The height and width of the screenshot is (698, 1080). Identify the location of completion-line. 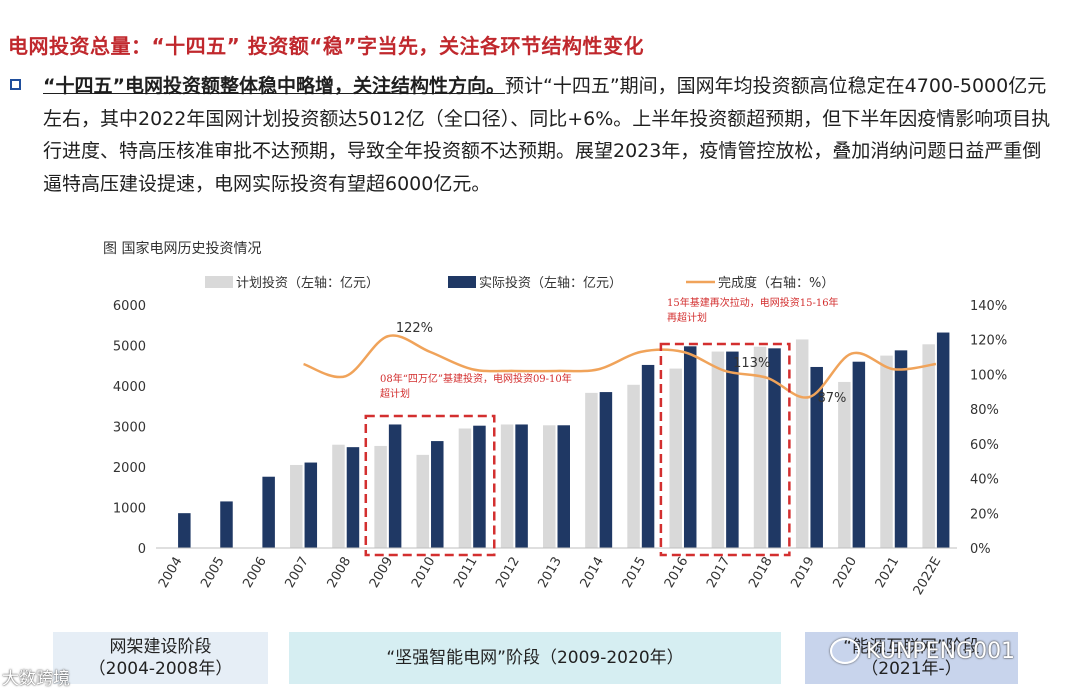
(620, 366).